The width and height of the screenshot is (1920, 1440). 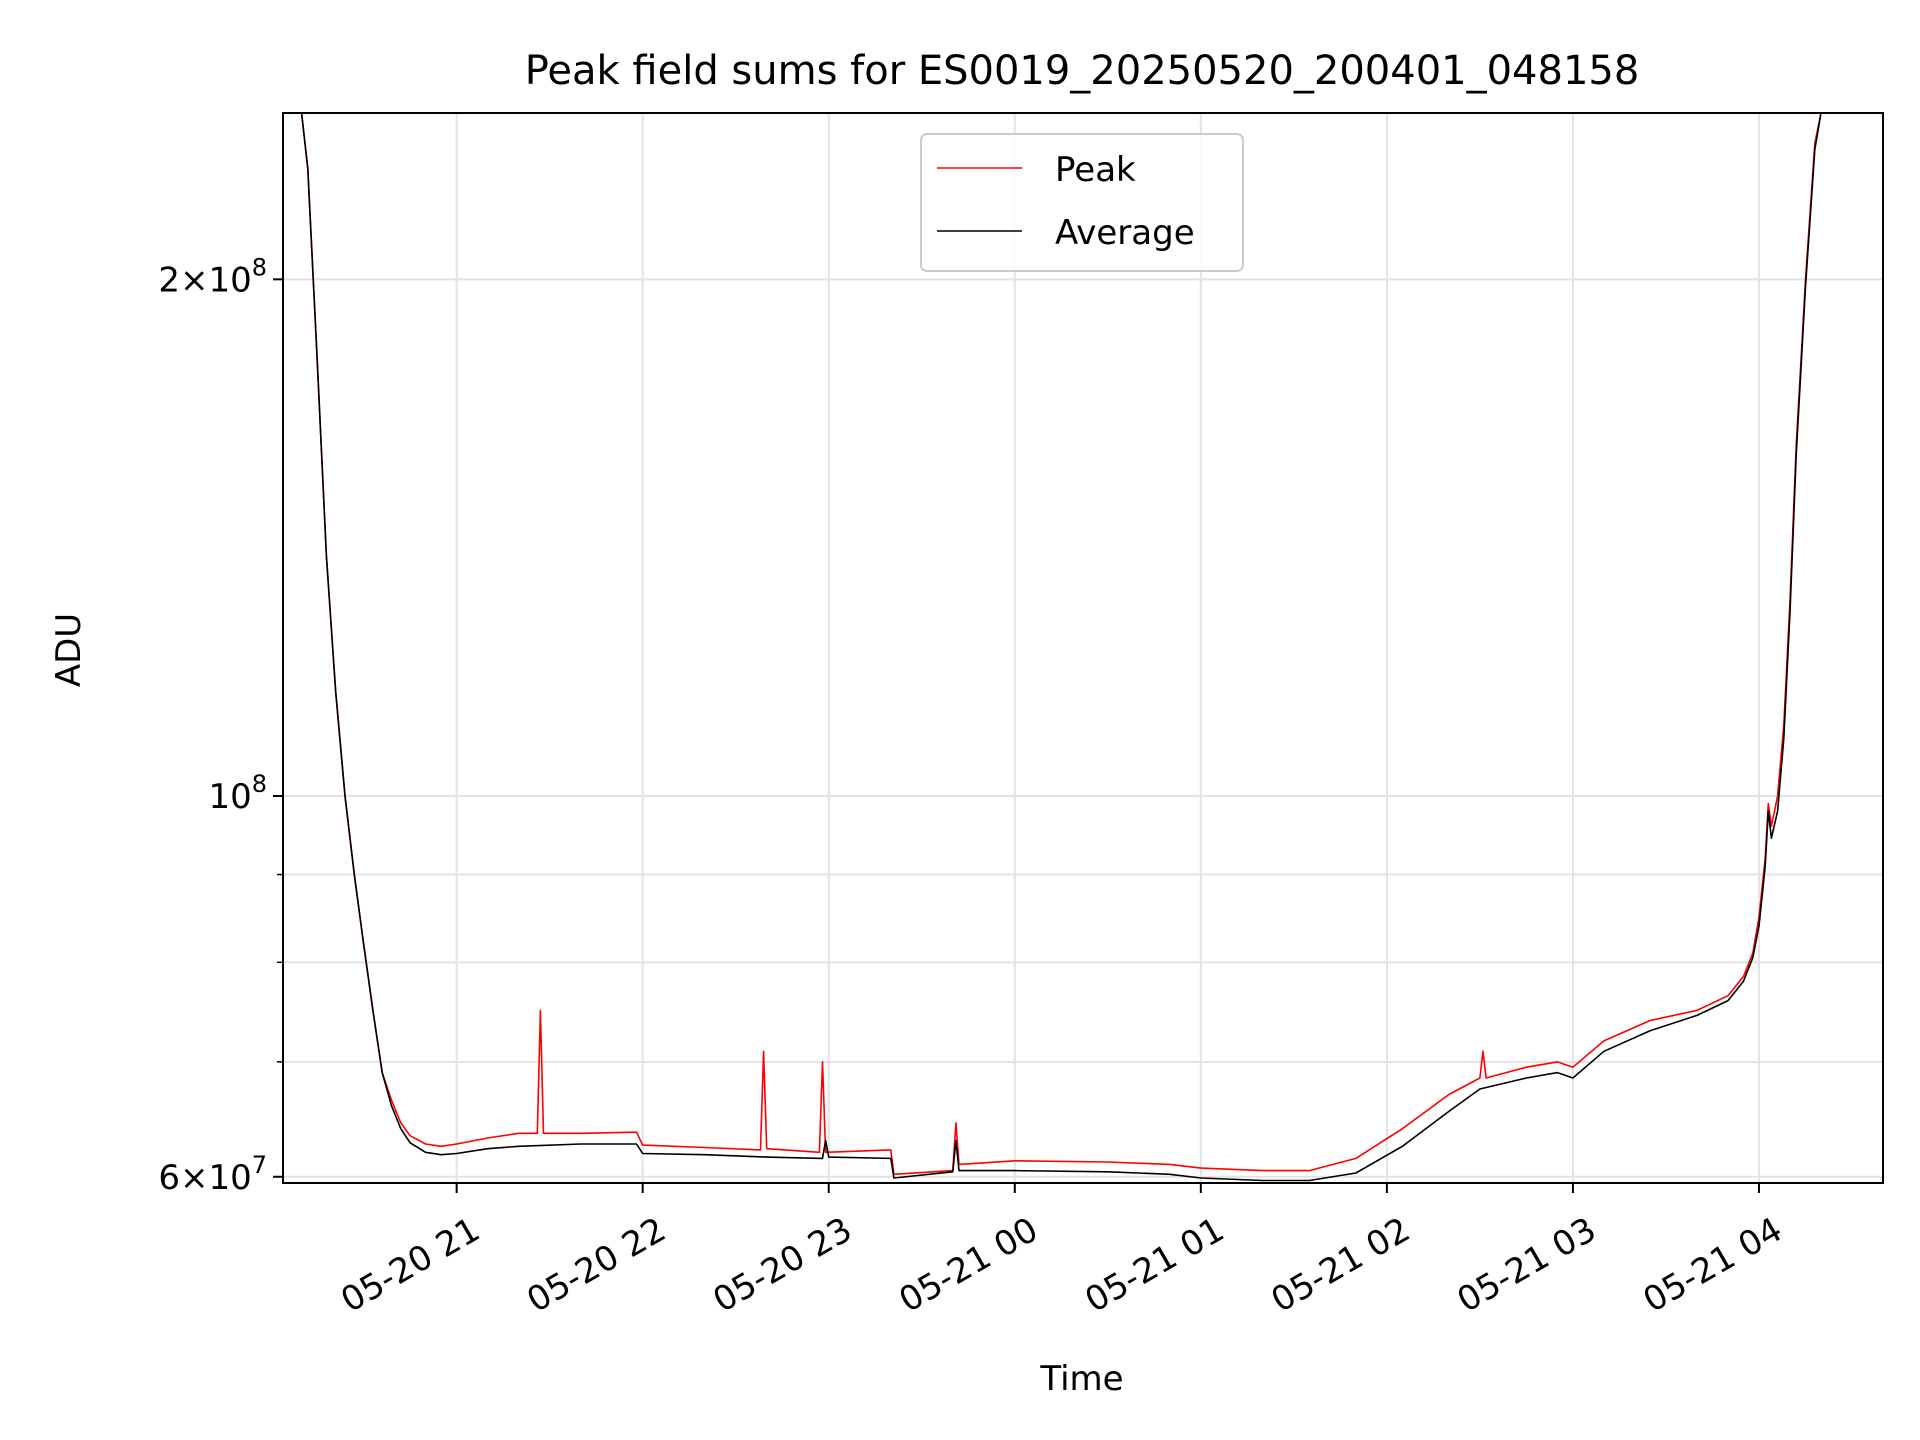 I want to click on y-tick-label: 2×10⁸, so click(x=212, y=276).